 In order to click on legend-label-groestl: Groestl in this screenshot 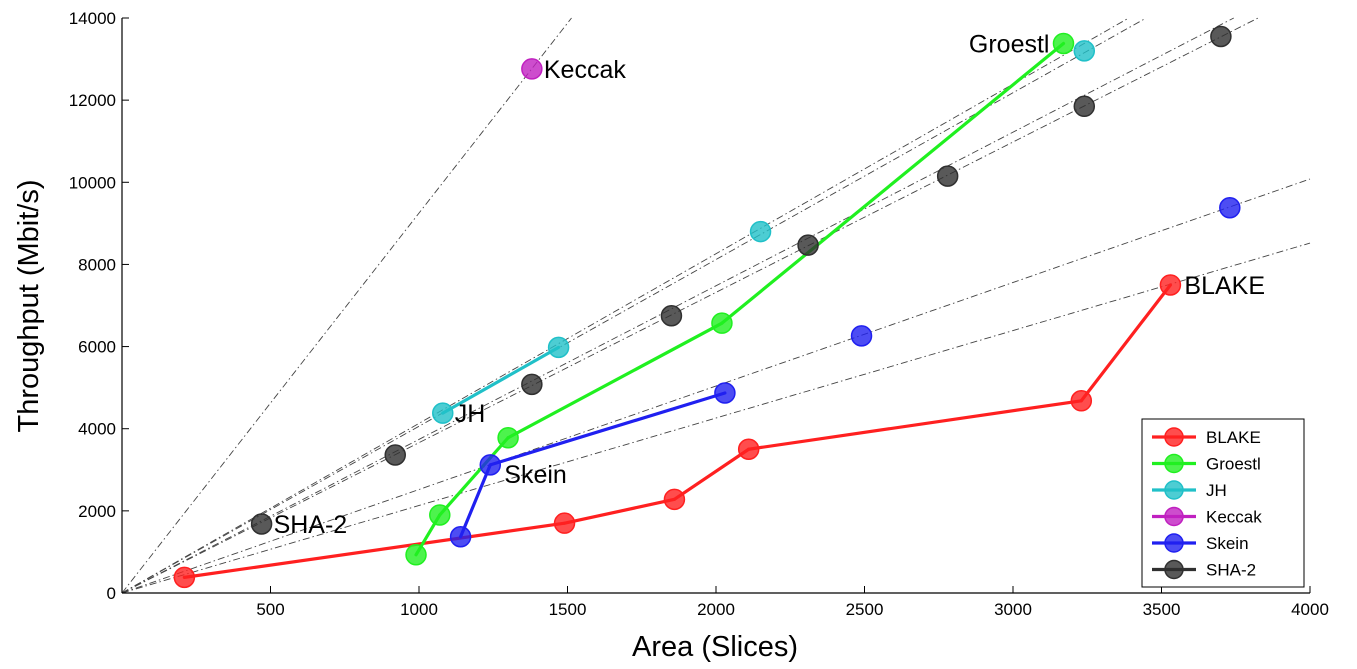, I will do `click(1233, 464)`.